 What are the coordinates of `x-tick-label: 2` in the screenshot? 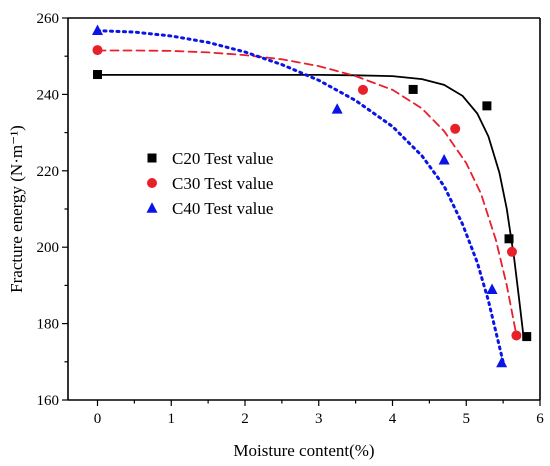 It's located at (245, 419).